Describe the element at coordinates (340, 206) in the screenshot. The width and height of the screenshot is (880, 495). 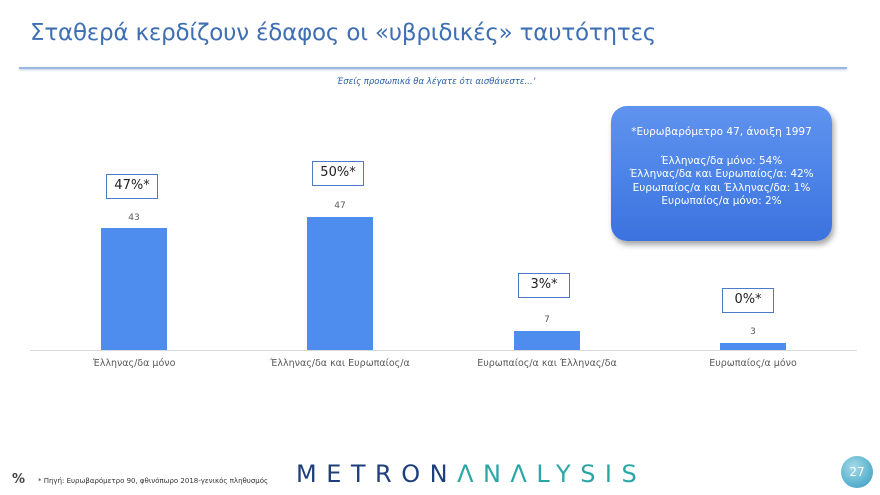
I see `bar-value-label: 47` at that location.